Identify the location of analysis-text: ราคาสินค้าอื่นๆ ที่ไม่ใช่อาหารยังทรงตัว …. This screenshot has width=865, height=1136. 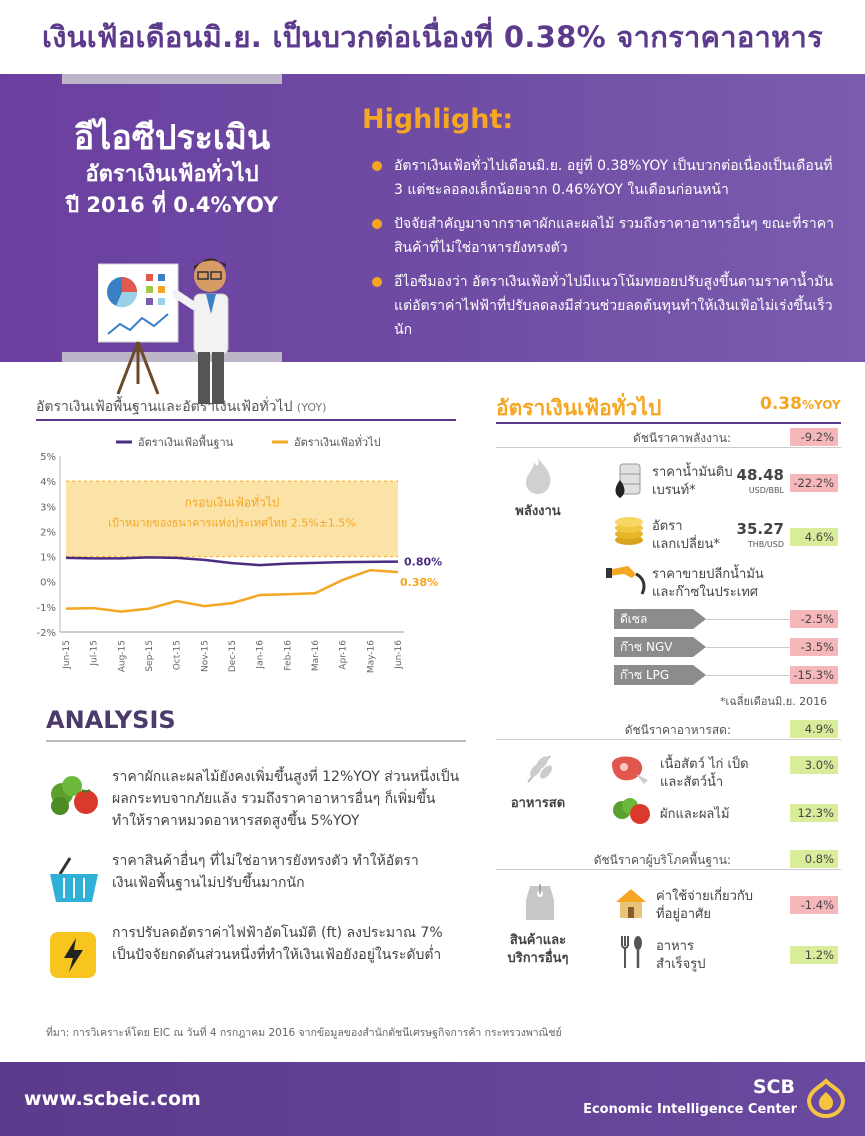
(265, 872).